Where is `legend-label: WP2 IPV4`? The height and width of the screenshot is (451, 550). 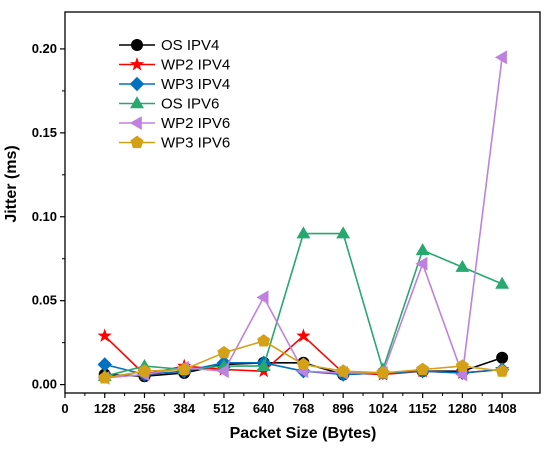 legend-label: WP2 IPV4 is located at coordinates (195, 65).